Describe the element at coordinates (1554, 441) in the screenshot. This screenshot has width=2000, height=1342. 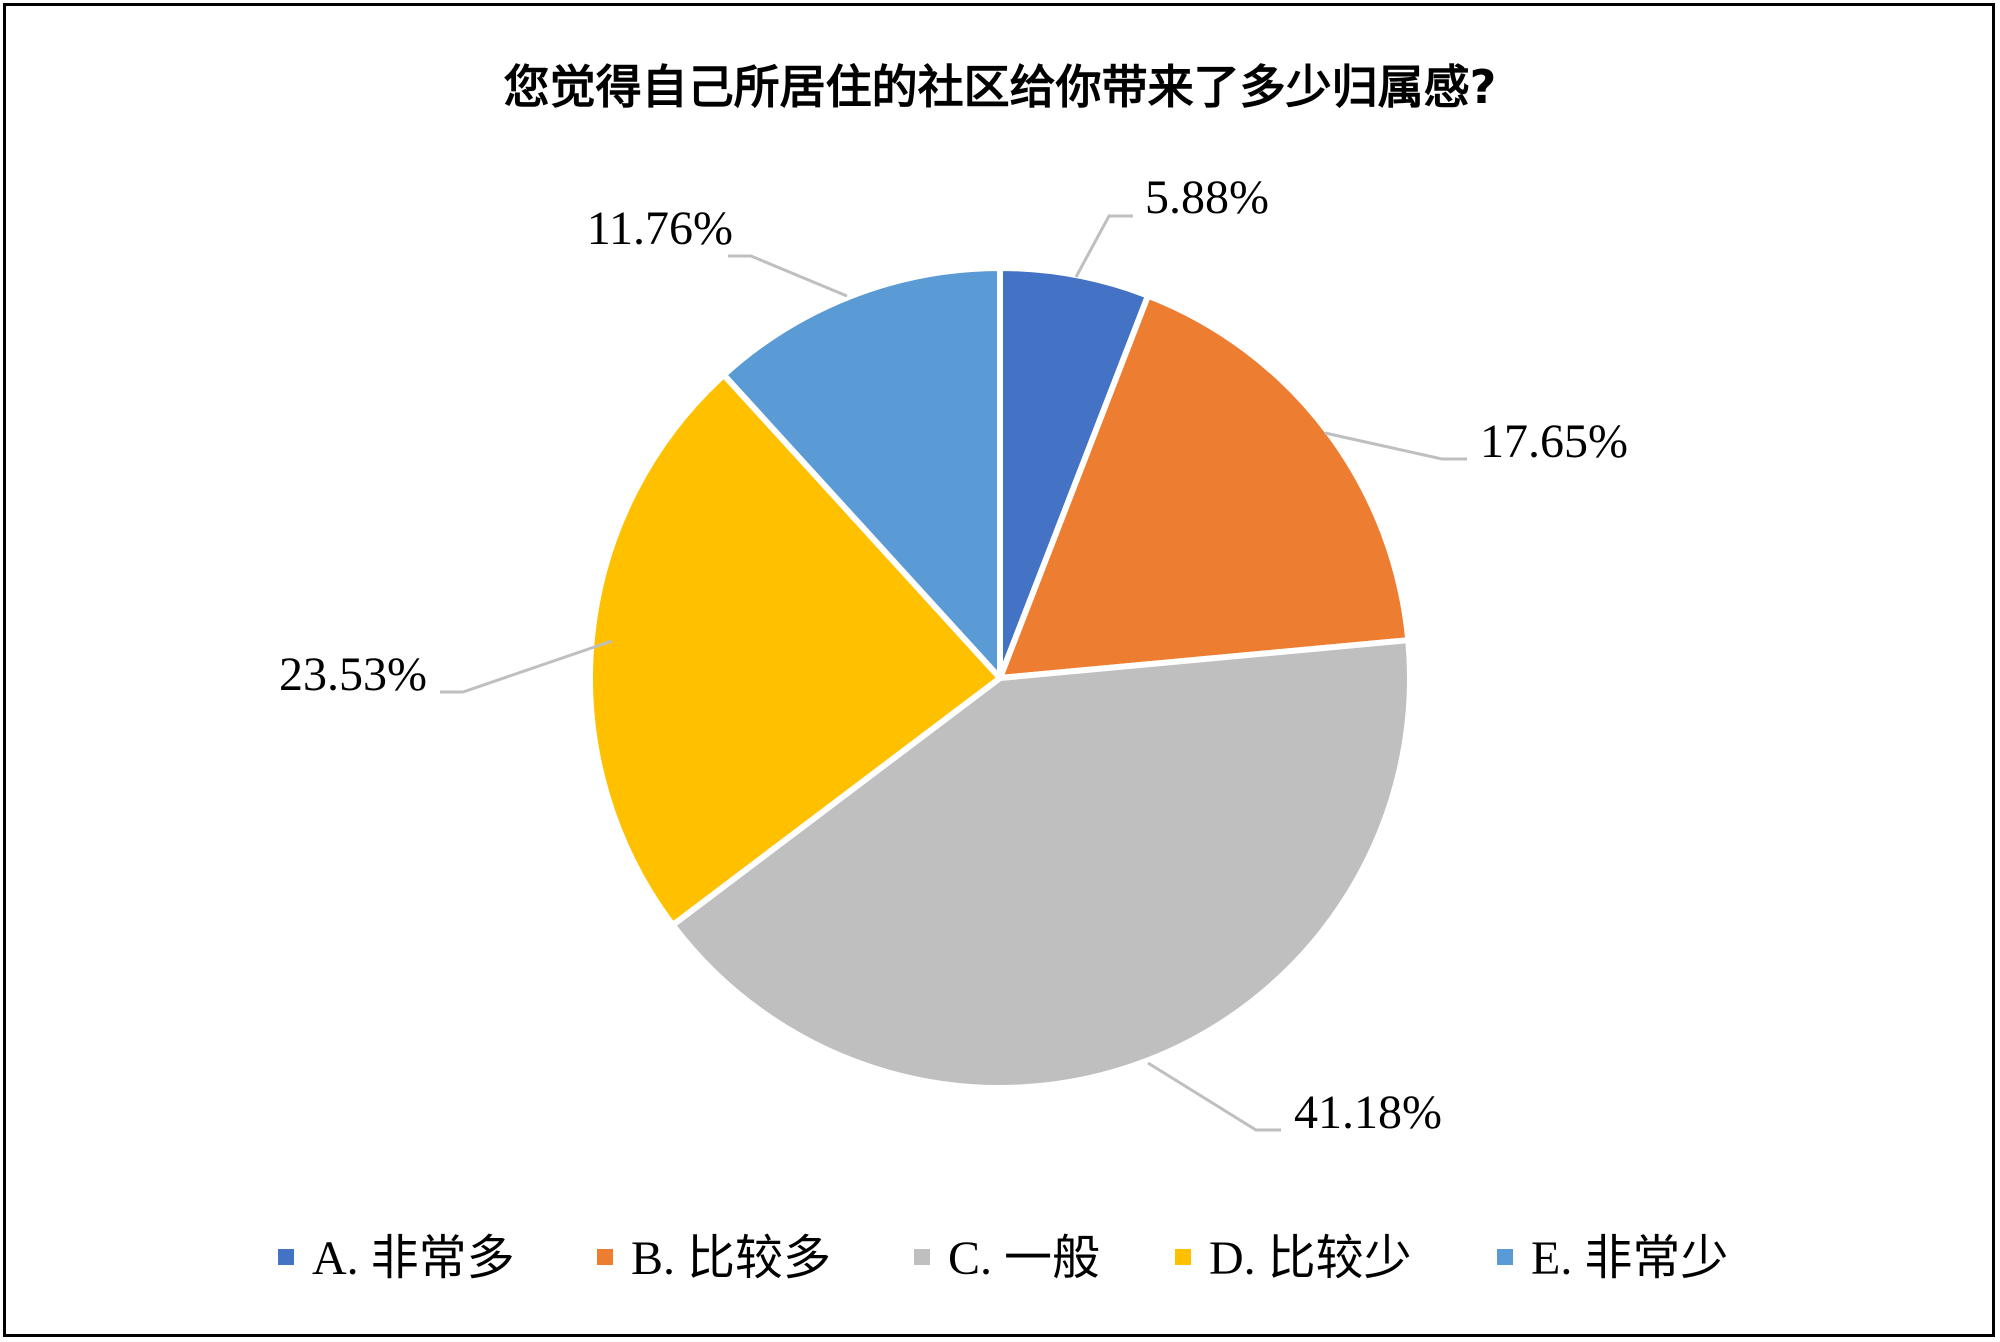
I see `data-label-b: 17.65%` at that location.